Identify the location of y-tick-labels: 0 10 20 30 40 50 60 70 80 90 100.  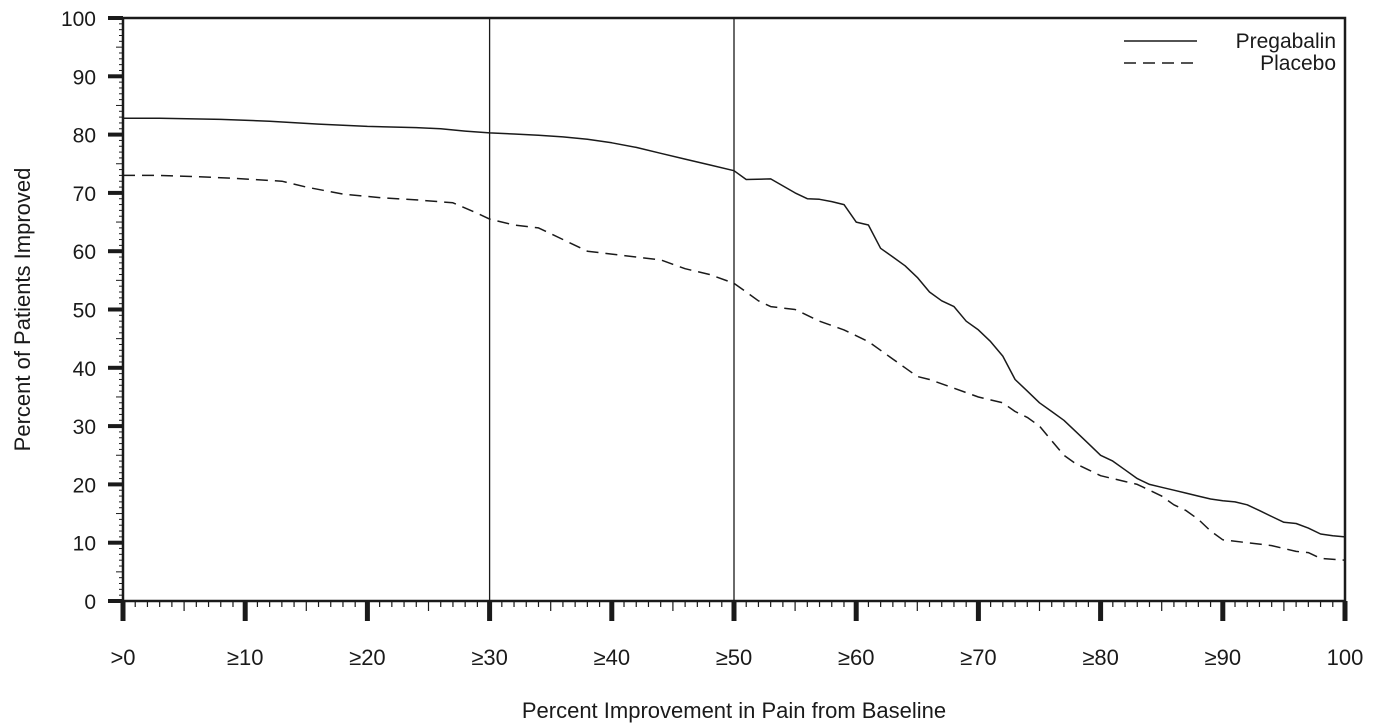
(78, 311).